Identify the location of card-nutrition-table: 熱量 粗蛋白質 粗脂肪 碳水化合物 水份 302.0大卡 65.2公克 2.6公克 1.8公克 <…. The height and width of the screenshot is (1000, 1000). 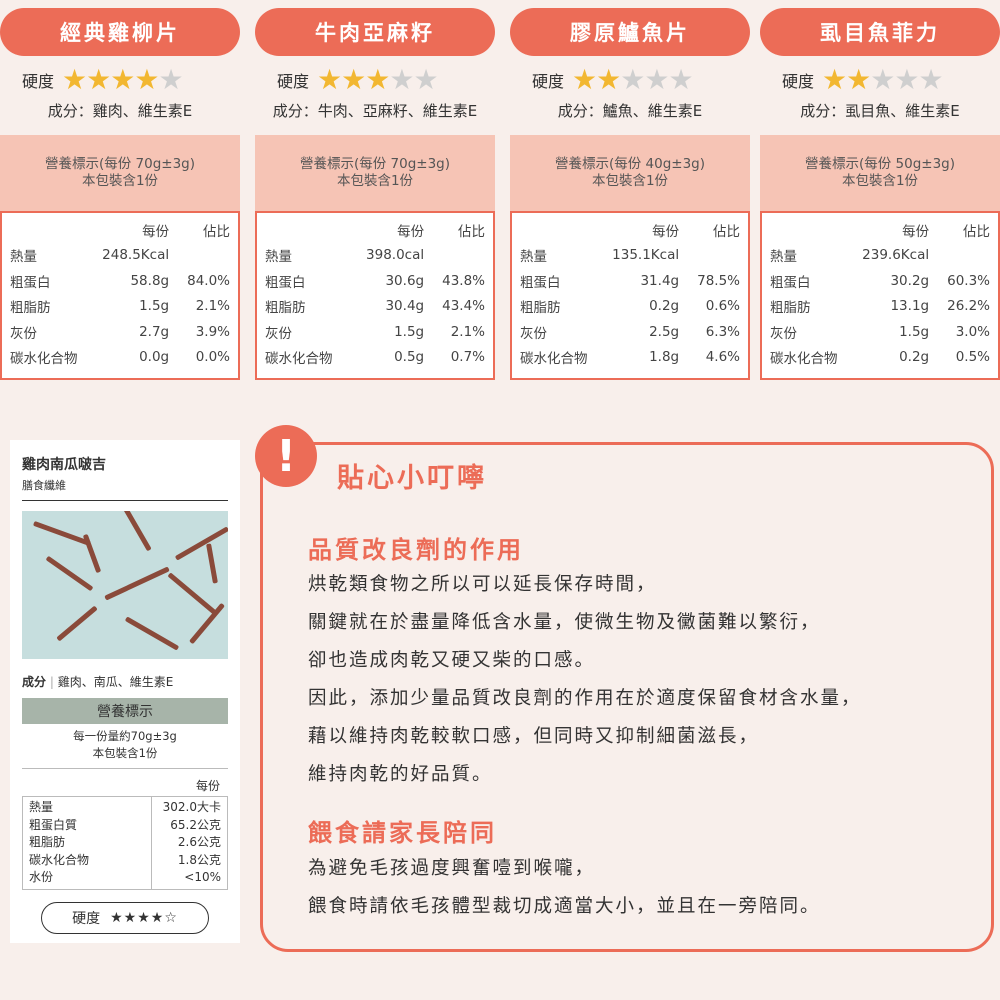
(125, 843).